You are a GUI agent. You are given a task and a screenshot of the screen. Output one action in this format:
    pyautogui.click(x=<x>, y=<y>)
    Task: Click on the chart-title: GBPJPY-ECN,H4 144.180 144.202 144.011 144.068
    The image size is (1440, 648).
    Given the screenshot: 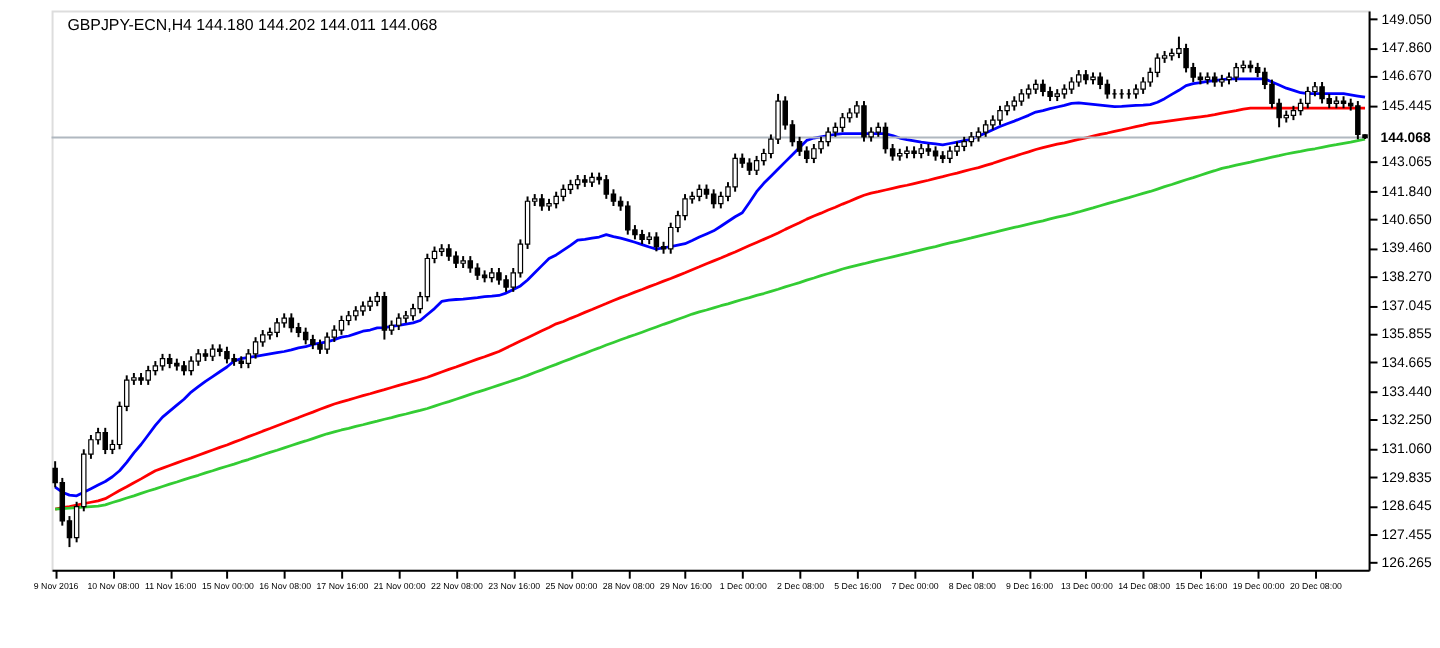 What is the action you would take?
    pyautogui.click(x=253, y=25)
    